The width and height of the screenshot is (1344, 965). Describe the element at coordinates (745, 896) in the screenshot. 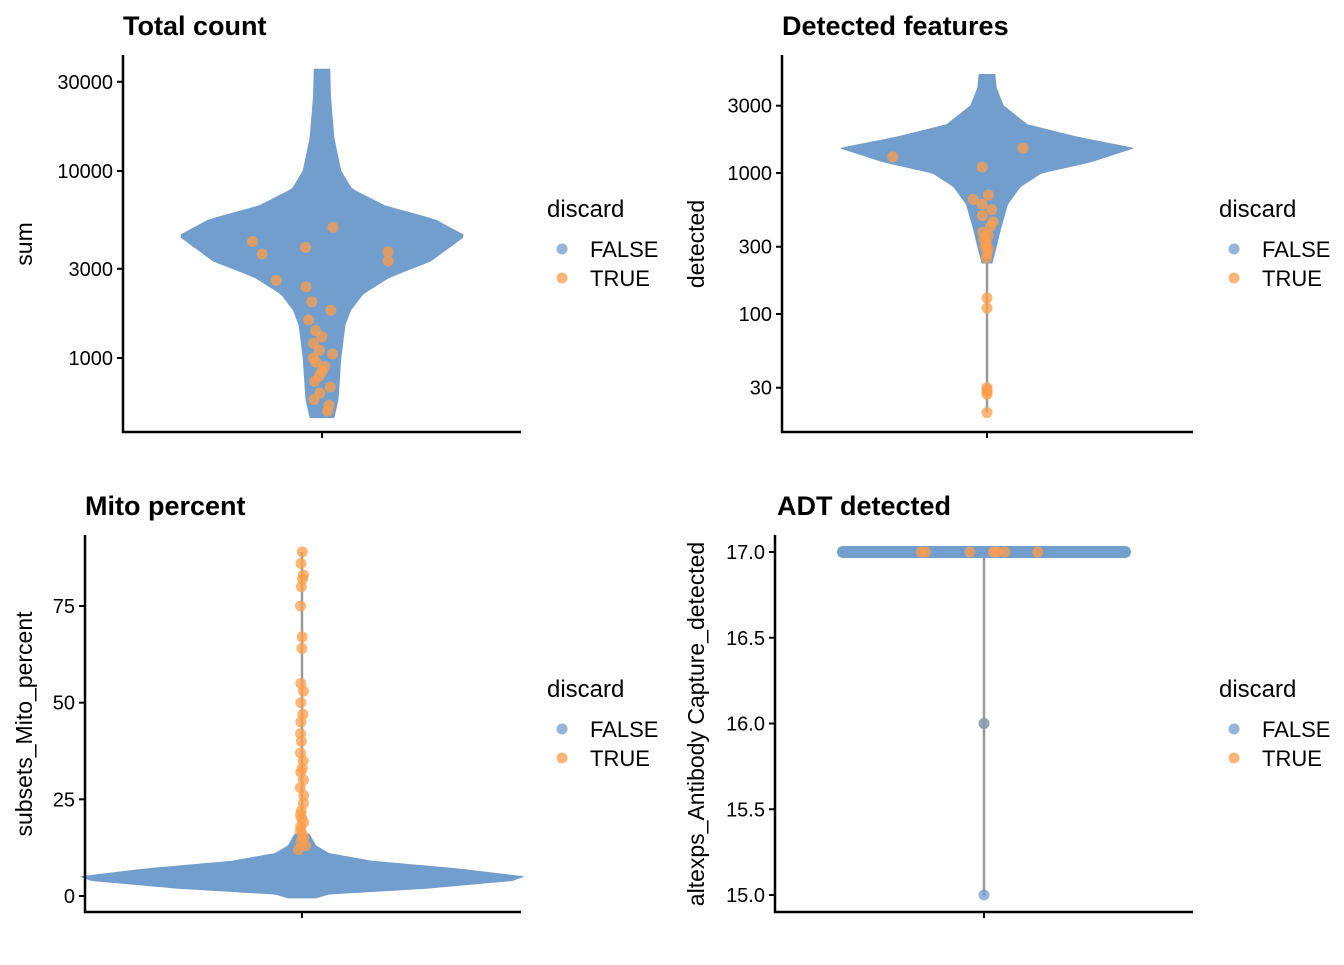

I see `y-tick-label: 15.0` at that location.